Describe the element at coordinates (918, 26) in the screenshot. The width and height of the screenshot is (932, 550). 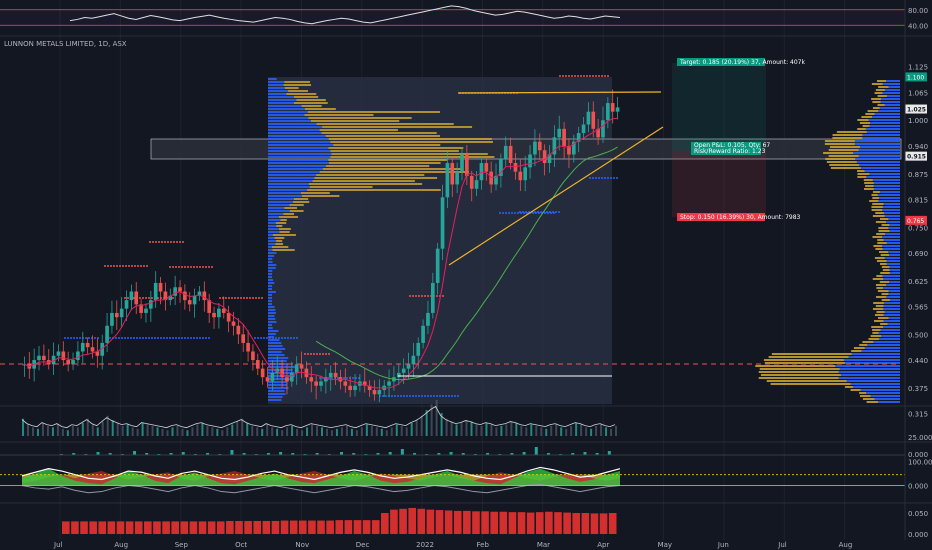
I see `oscillator-tick-label: 40.00` at that location.